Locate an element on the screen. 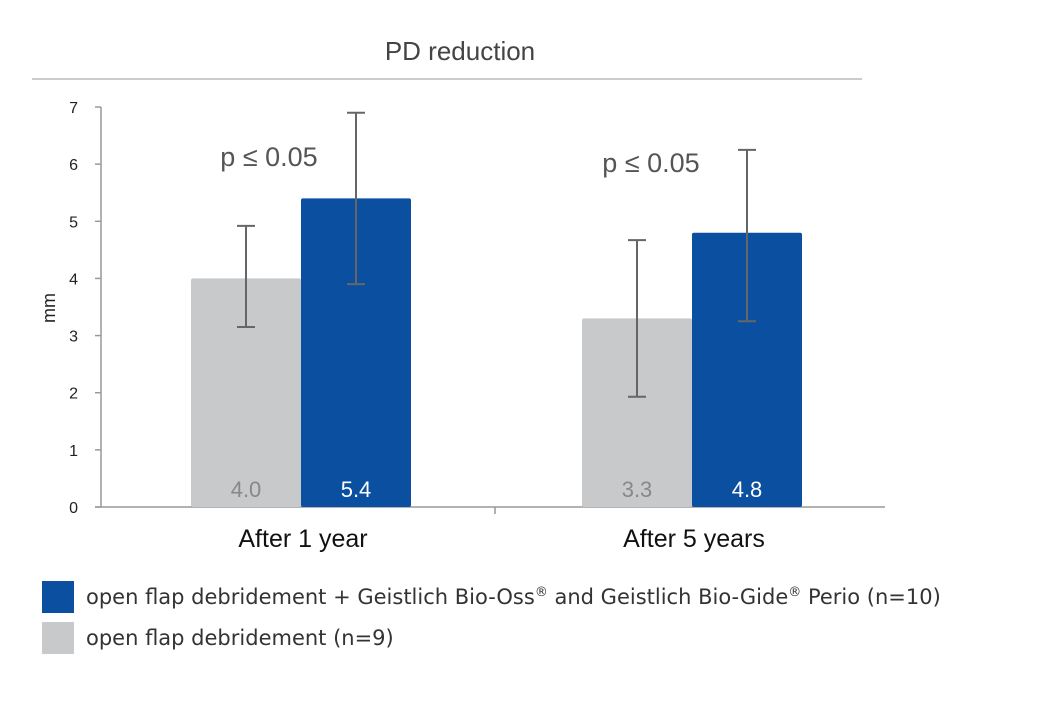 This screenshot has height=701, width=1050. y-axis-label: mm is located at coordinates (49, 308).